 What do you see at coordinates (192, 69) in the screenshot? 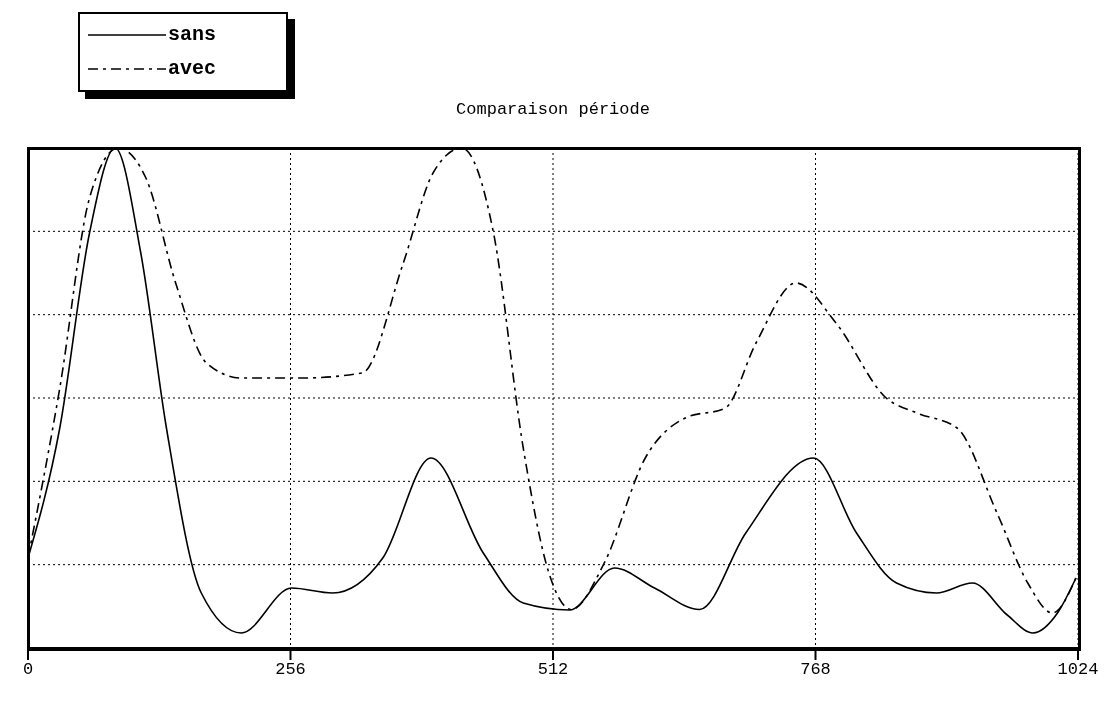
I see `legend-label: avec` at bounding box center [192, 69].